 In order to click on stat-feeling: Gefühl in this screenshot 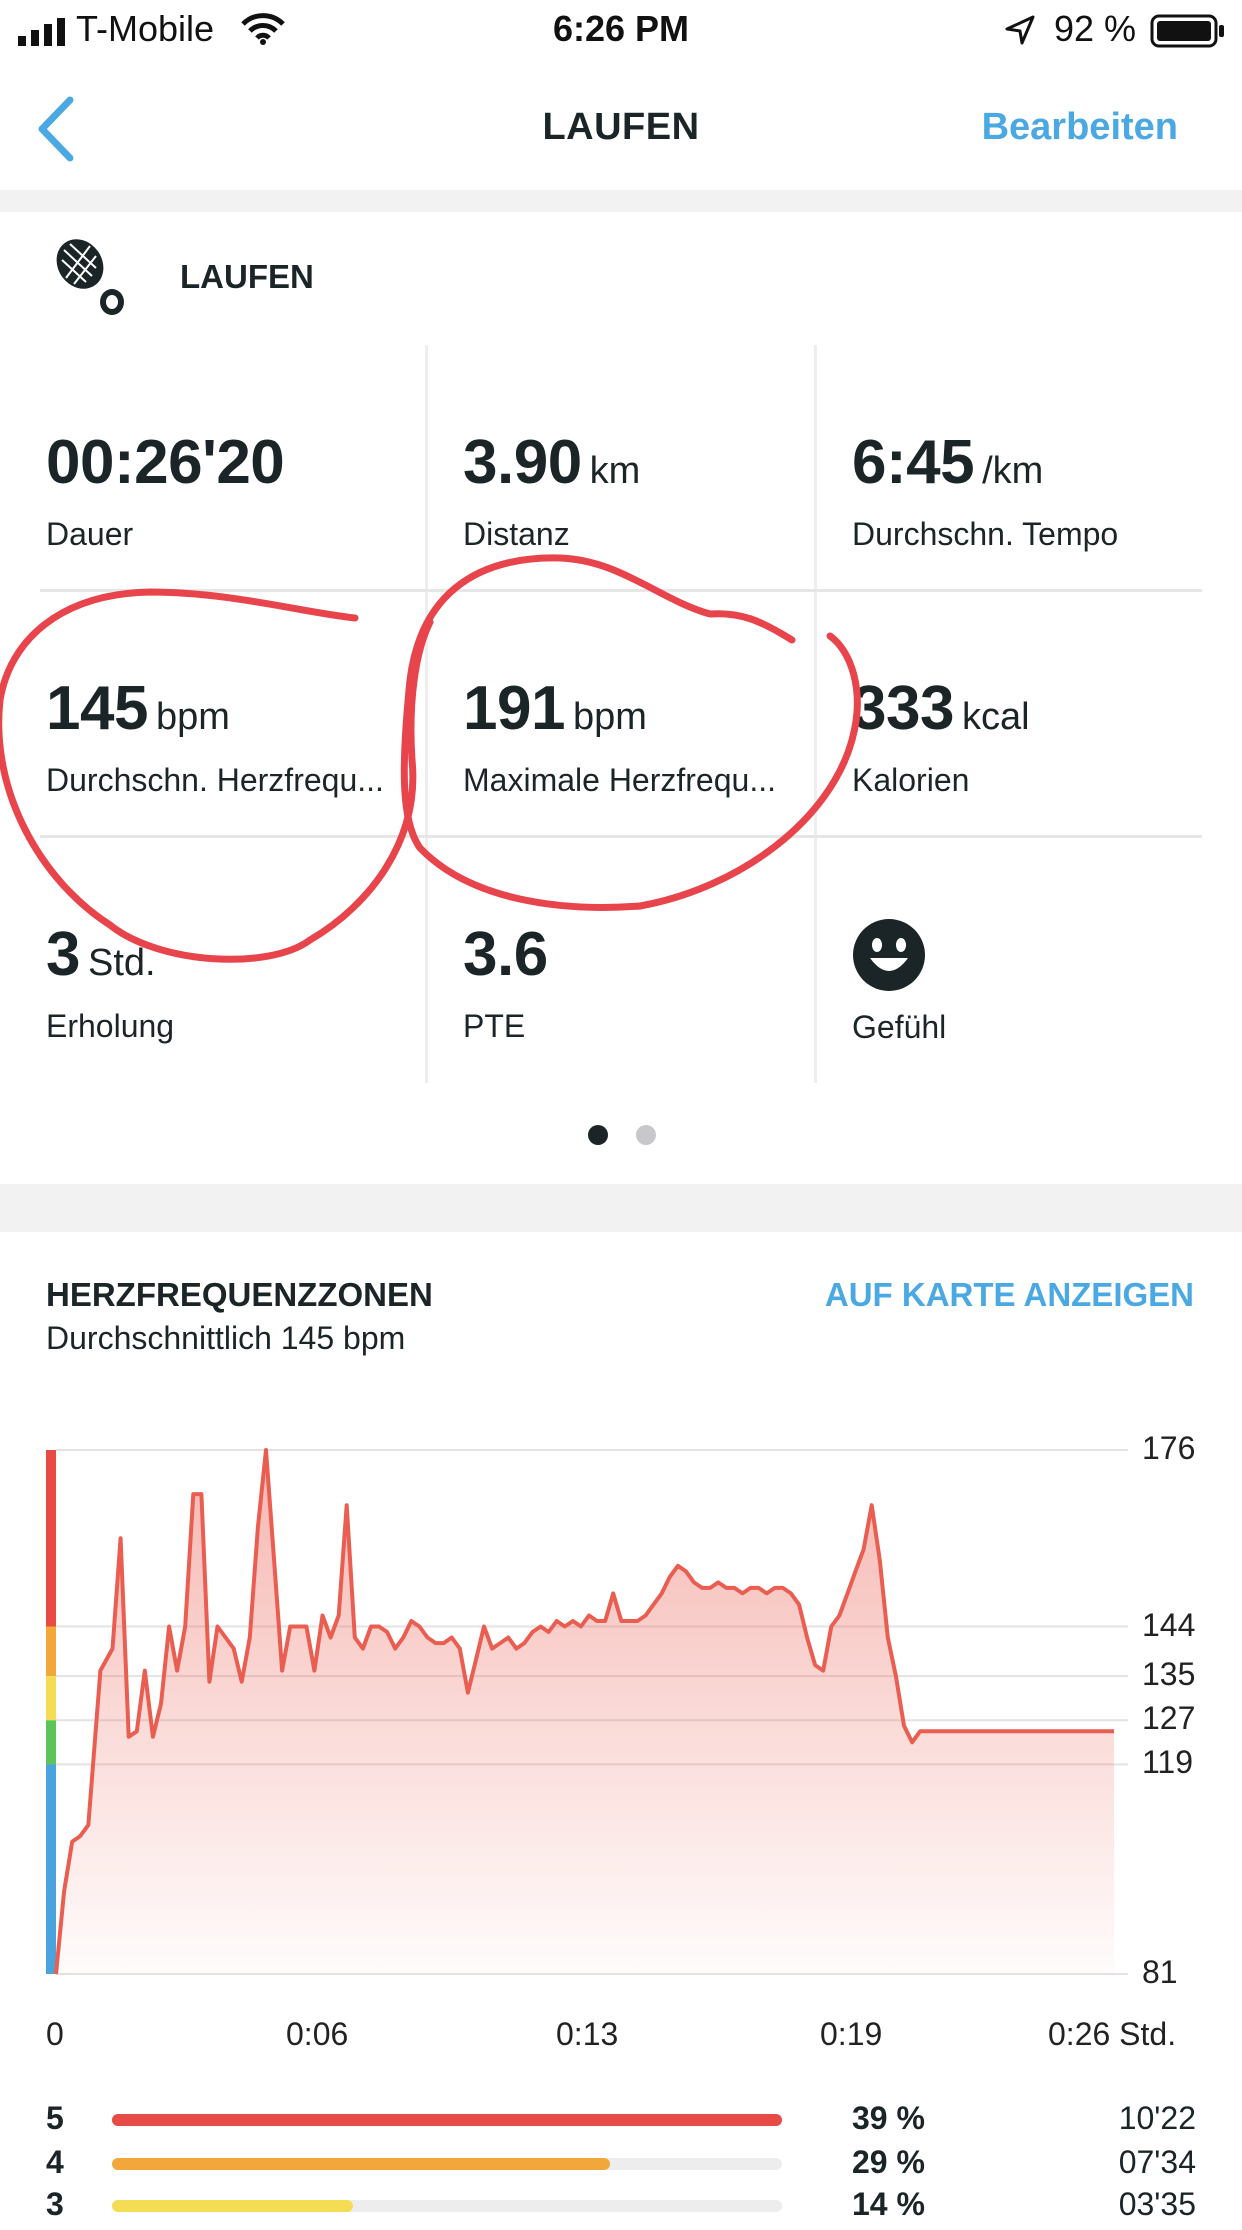, I will do `click(899, 982)`.